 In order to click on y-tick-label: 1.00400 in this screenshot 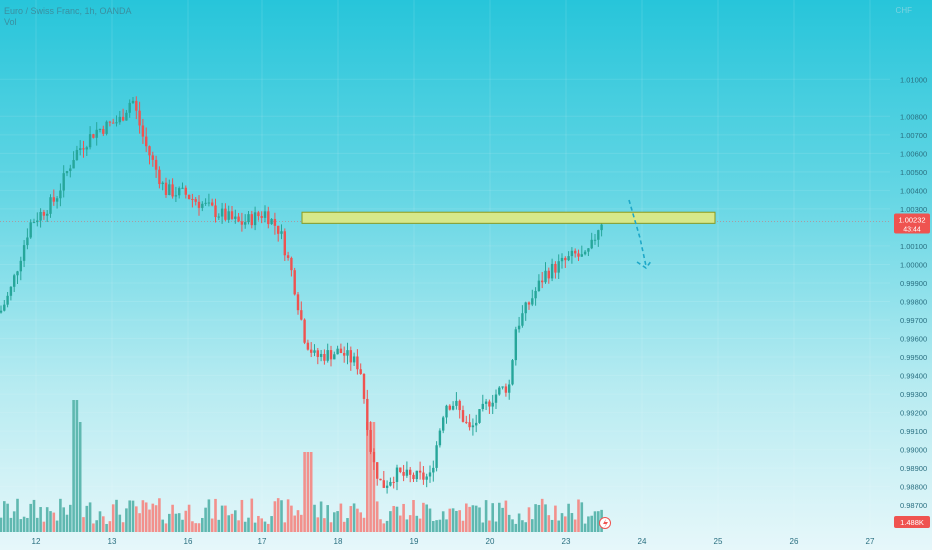, I will do `click(913, 190)`.